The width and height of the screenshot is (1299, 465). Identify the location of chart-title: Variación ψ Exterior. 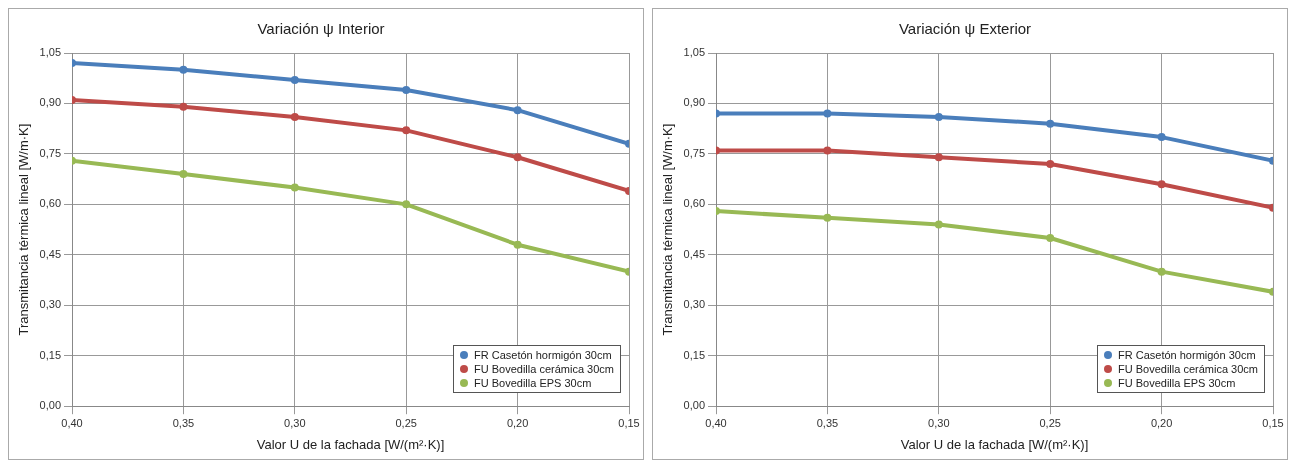
(965, 29).